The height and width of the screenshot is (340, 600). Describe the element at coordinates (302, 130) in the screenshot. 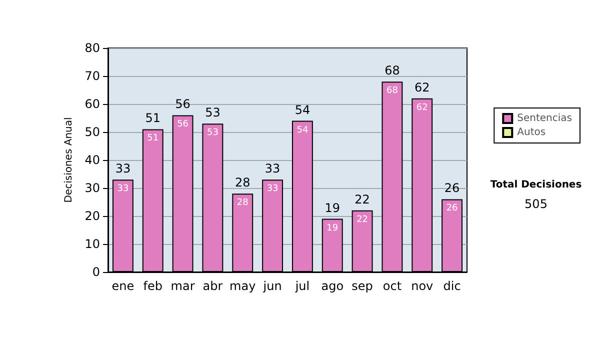

I see `data-label: 54` at that location.